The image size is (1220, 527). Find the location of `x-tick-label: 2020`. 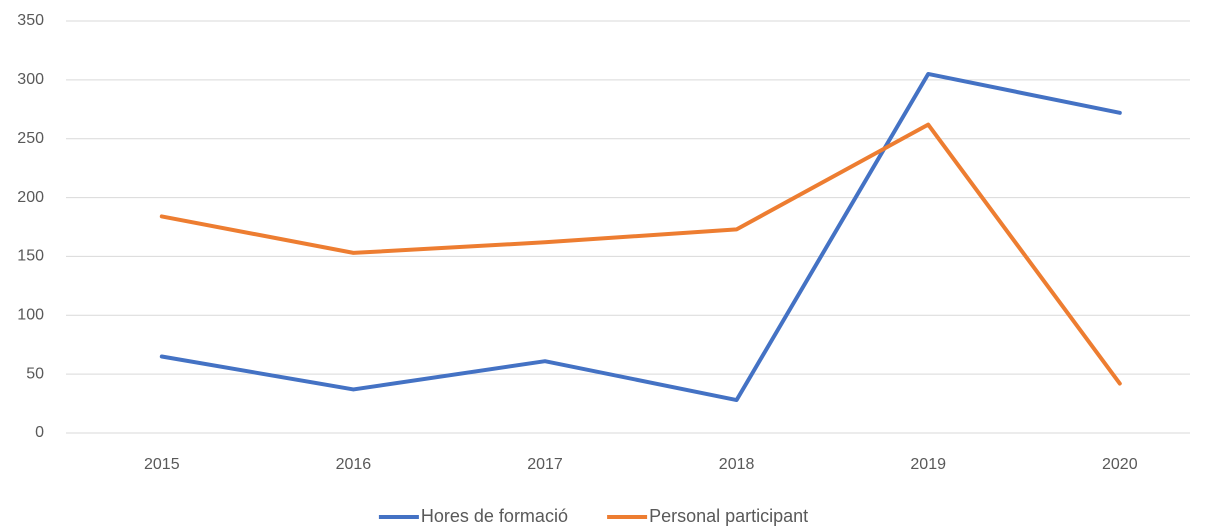

x-tick-label: 2020 is located at coordinates (1120, 464).